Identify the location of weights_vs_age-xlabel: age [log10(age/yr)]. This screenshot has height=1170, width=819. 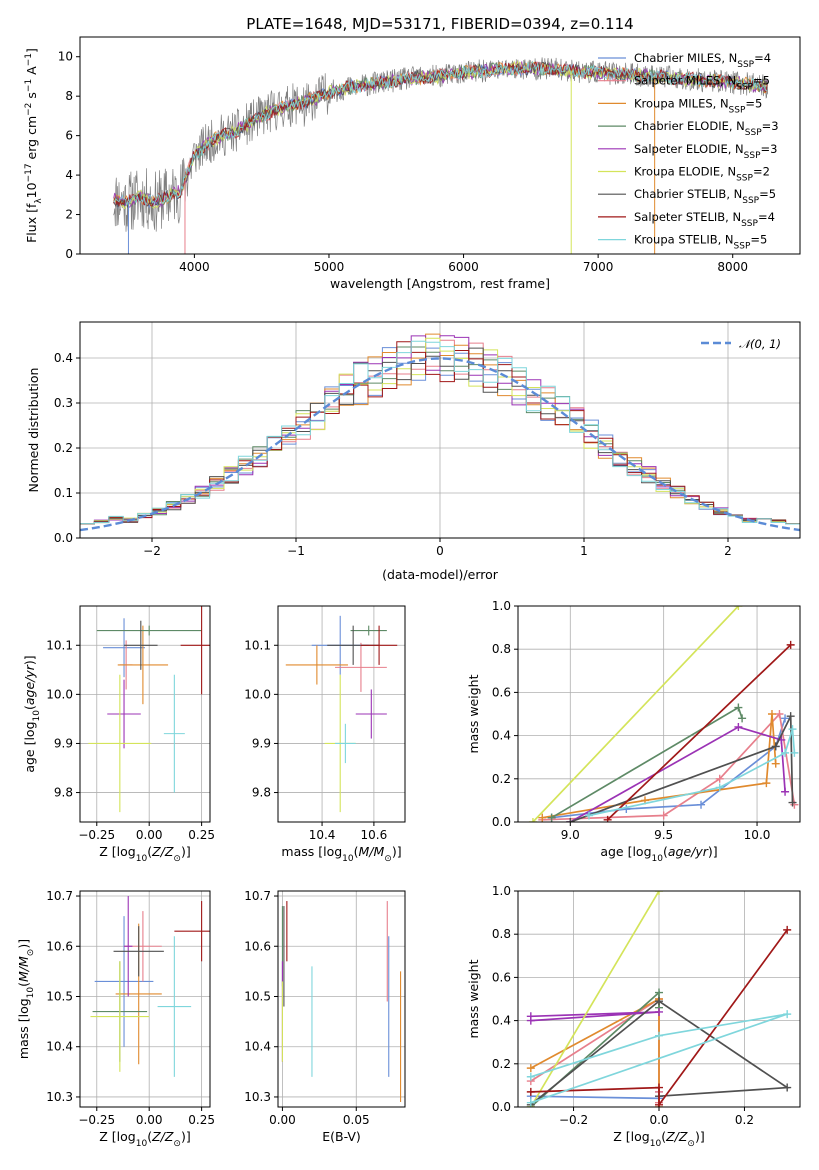
(658, 854).